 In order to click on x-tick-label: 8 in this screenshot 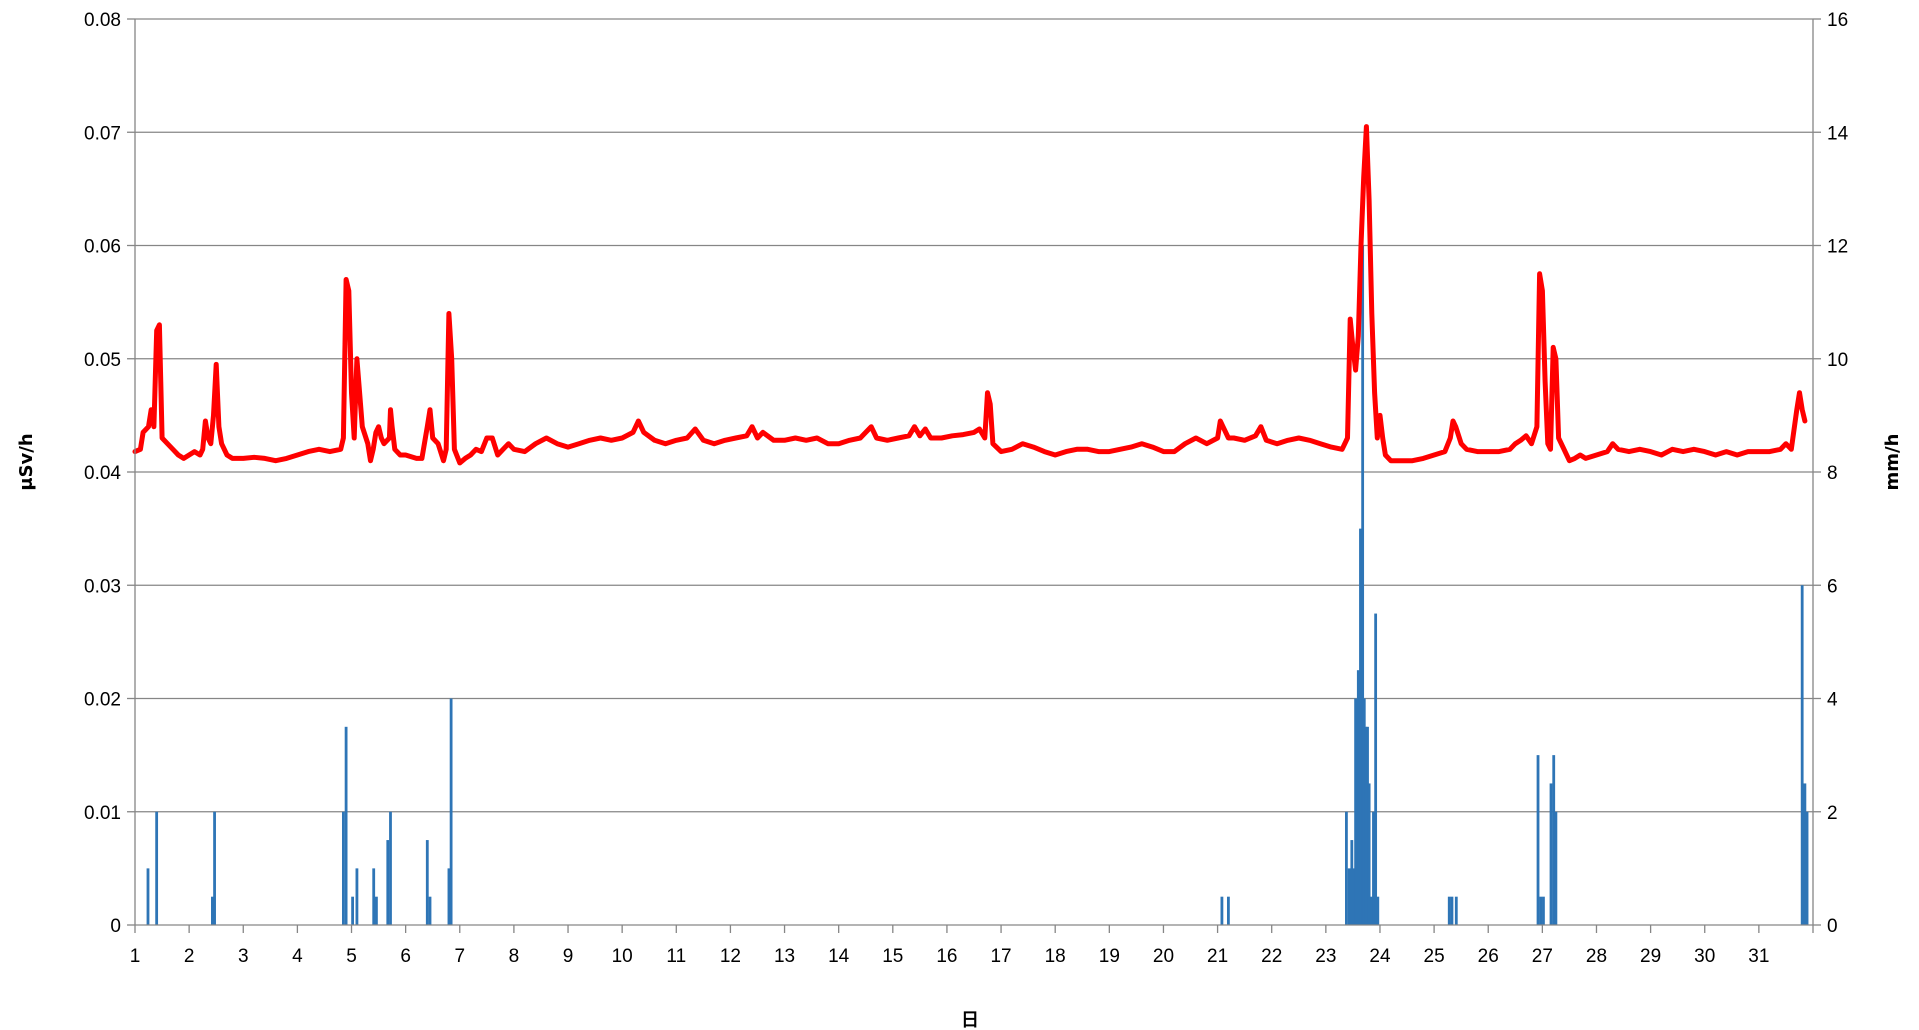, I will do `click(514, 956)`.